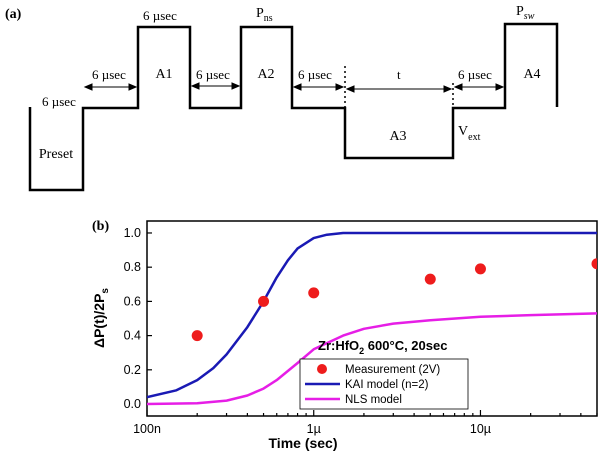 Image resolution: width=609 pixels, height=457 pixels. Describe the element at coordinates (213, 74) in the screenshot. I see `duration-label-gap2: 6 µsec` at that location.